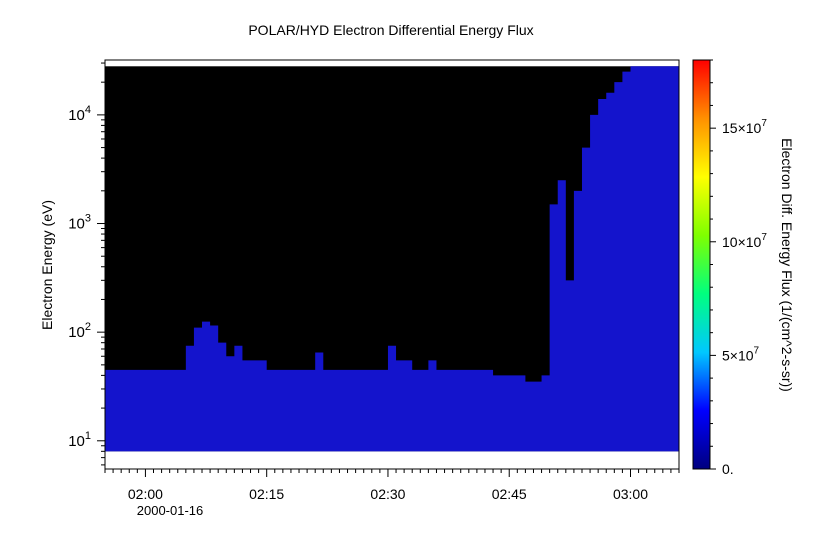  What do you see at coordinates (79, 223) in the screenshot?
I see `y-tick-label: 10³` at bounding box center [79, 223].